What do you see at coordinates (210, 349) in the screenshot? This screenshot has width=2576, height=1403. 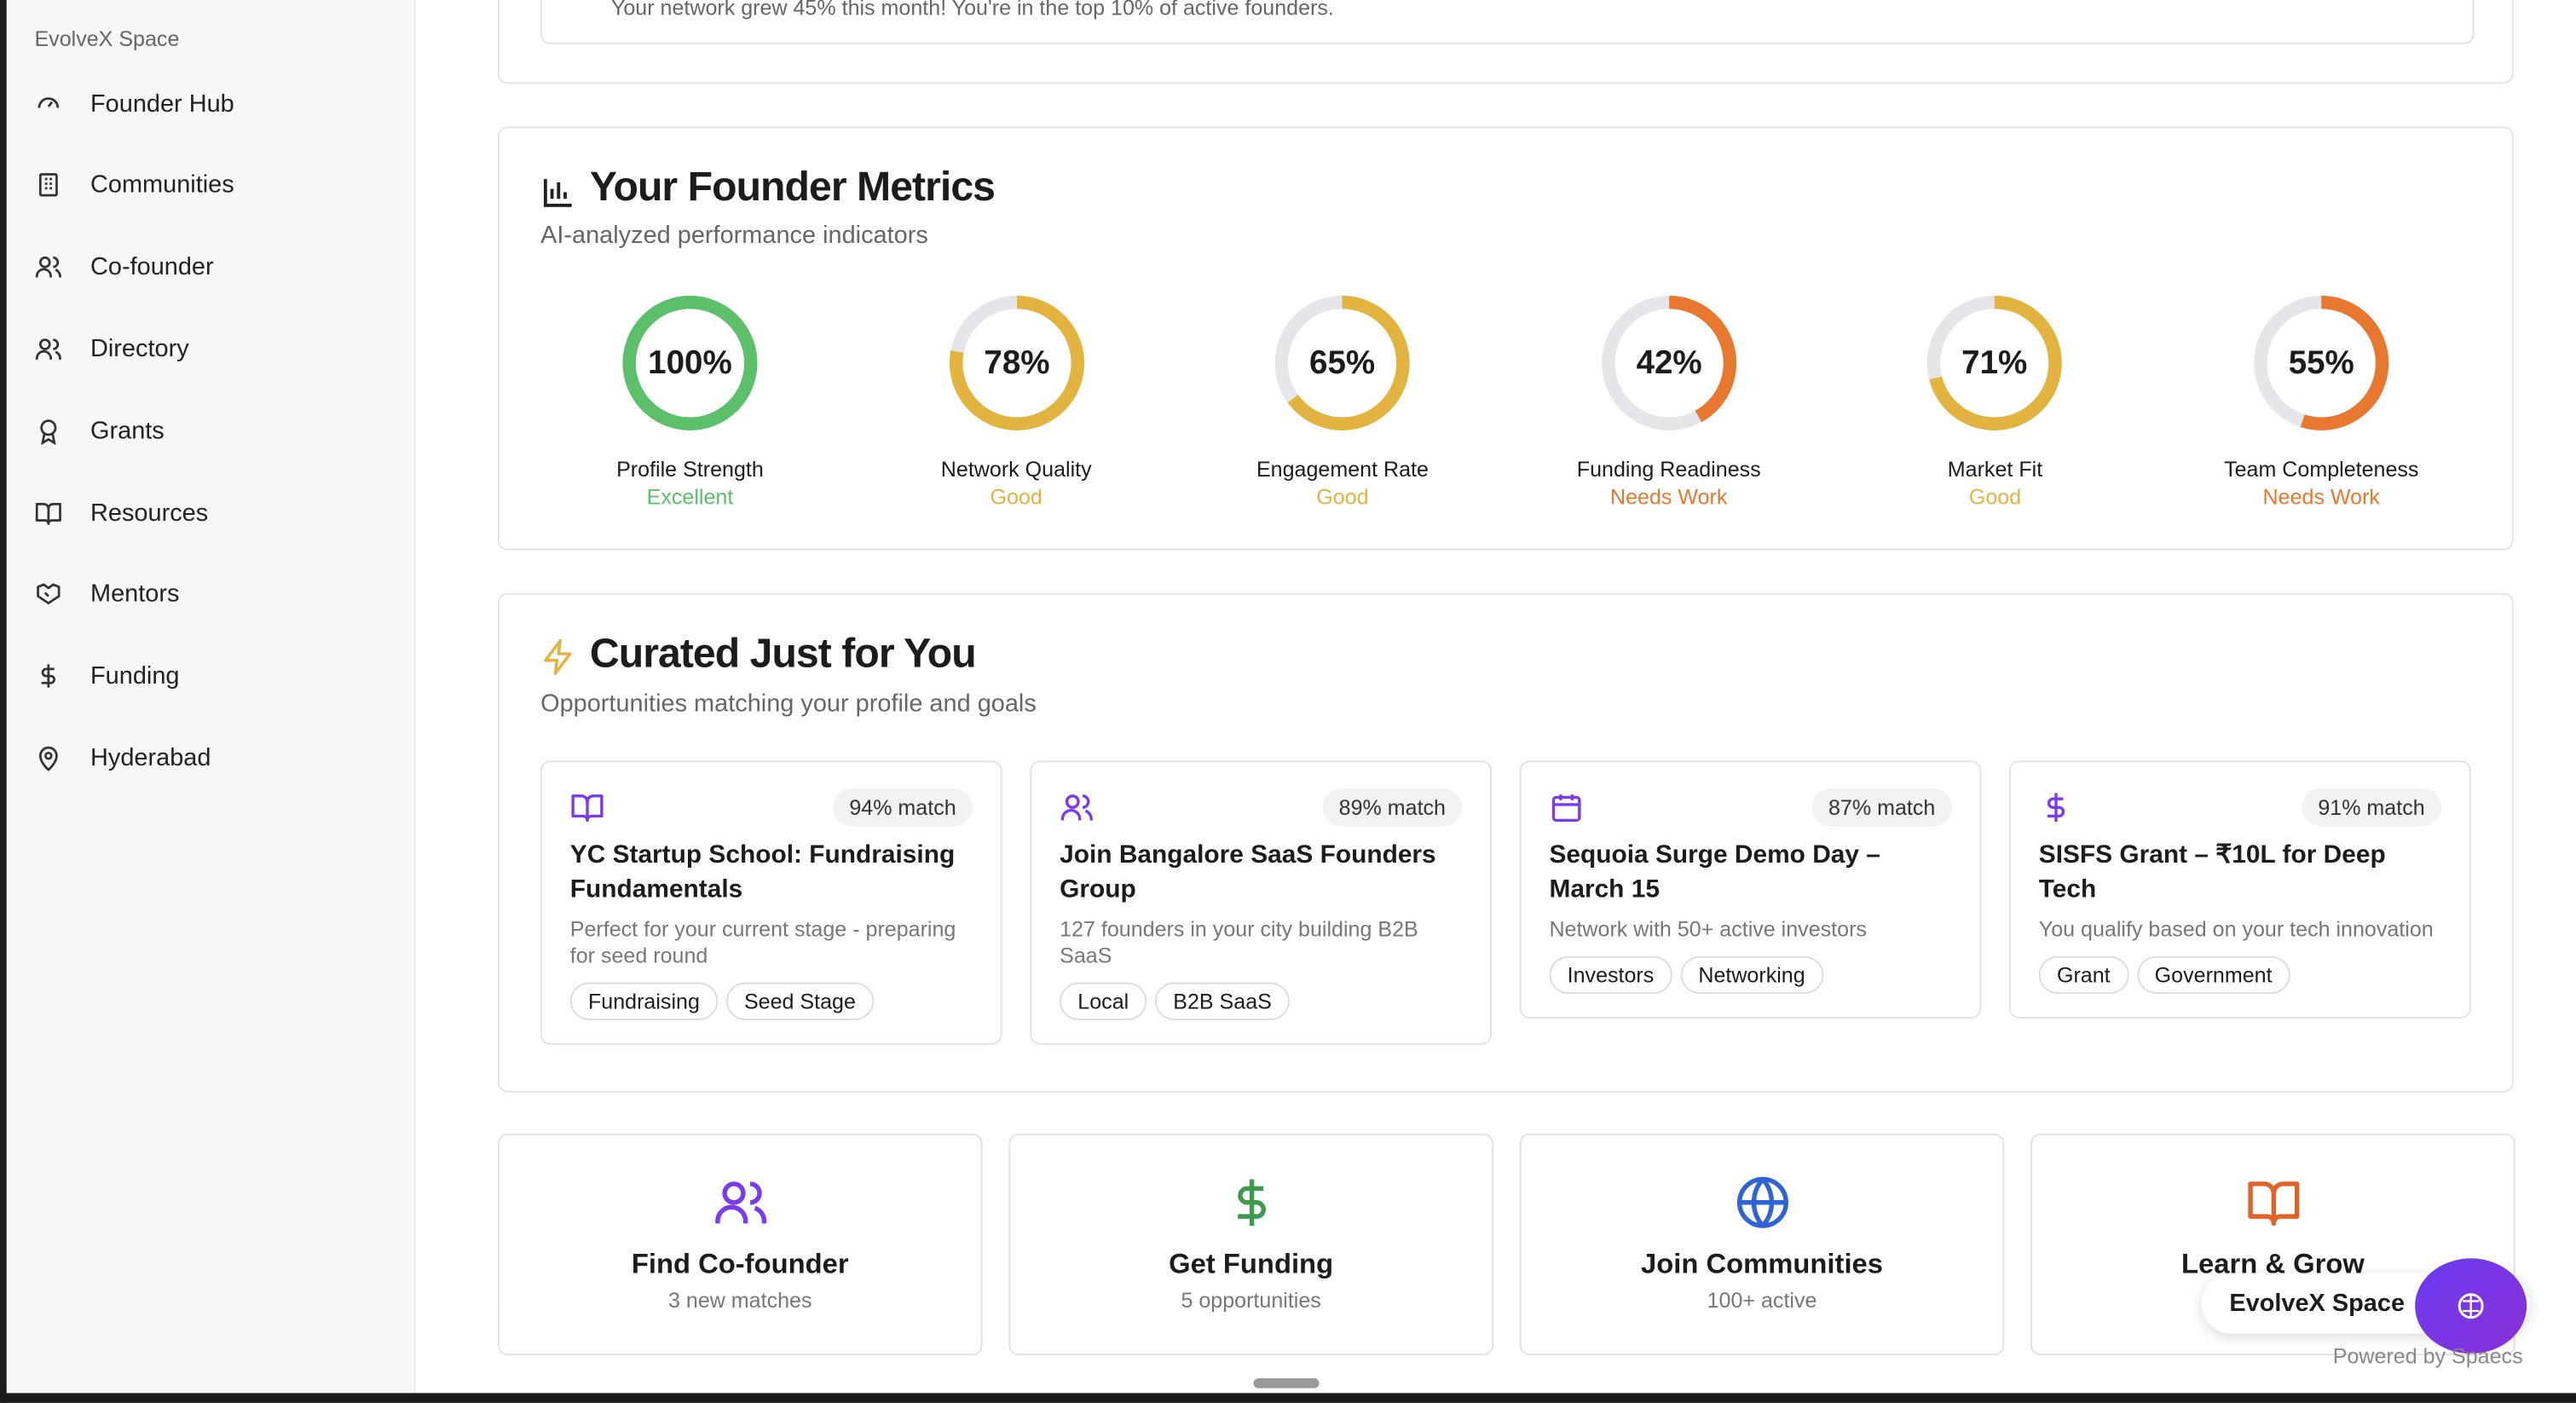 I see `nav-item: Directory` at bounding box center [210, 349].